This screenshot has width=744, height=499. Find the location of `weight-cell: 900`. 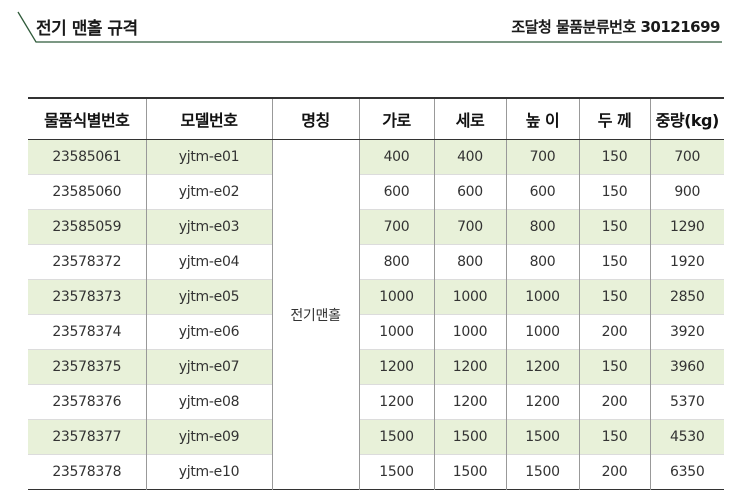

weight-cell: 900 is located at coordinates (686, 192).